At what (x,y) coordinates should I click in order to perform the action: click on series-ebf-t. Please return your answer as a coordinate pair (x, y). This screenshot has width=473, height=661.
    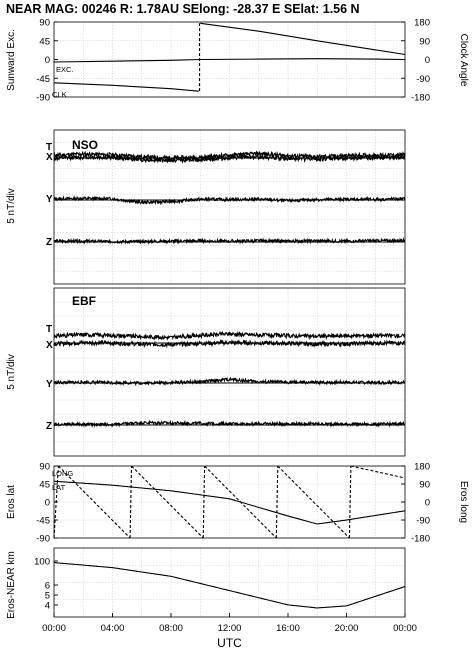
    Looking at the image, I should click on (229, 336).